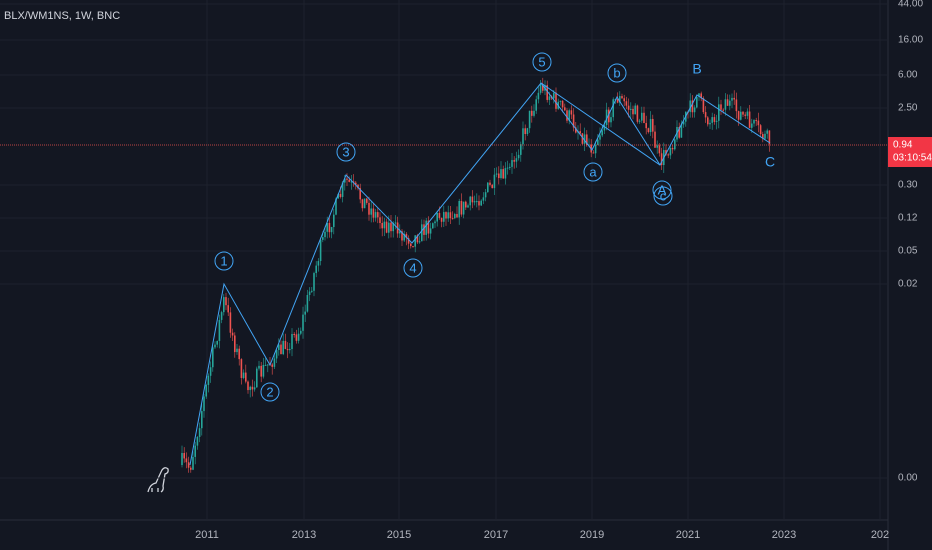 The image size is (932, 550). I want to click on price-label: 44.00, so click(910, 5).